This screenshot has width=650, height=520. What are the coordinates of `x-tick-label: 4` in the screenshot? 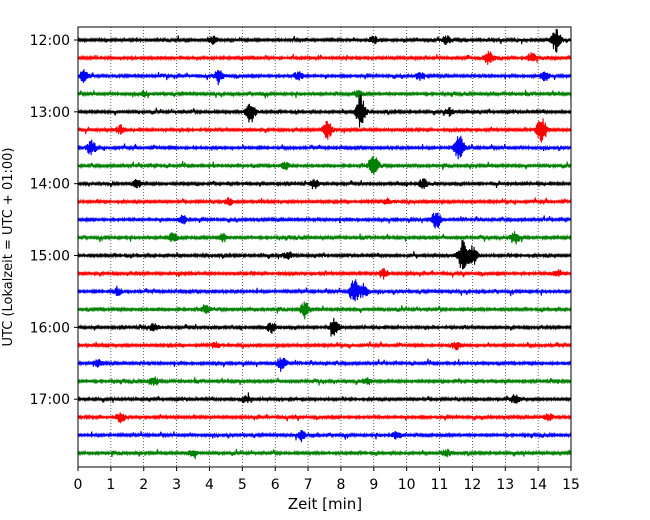 It's located at (209, 485).